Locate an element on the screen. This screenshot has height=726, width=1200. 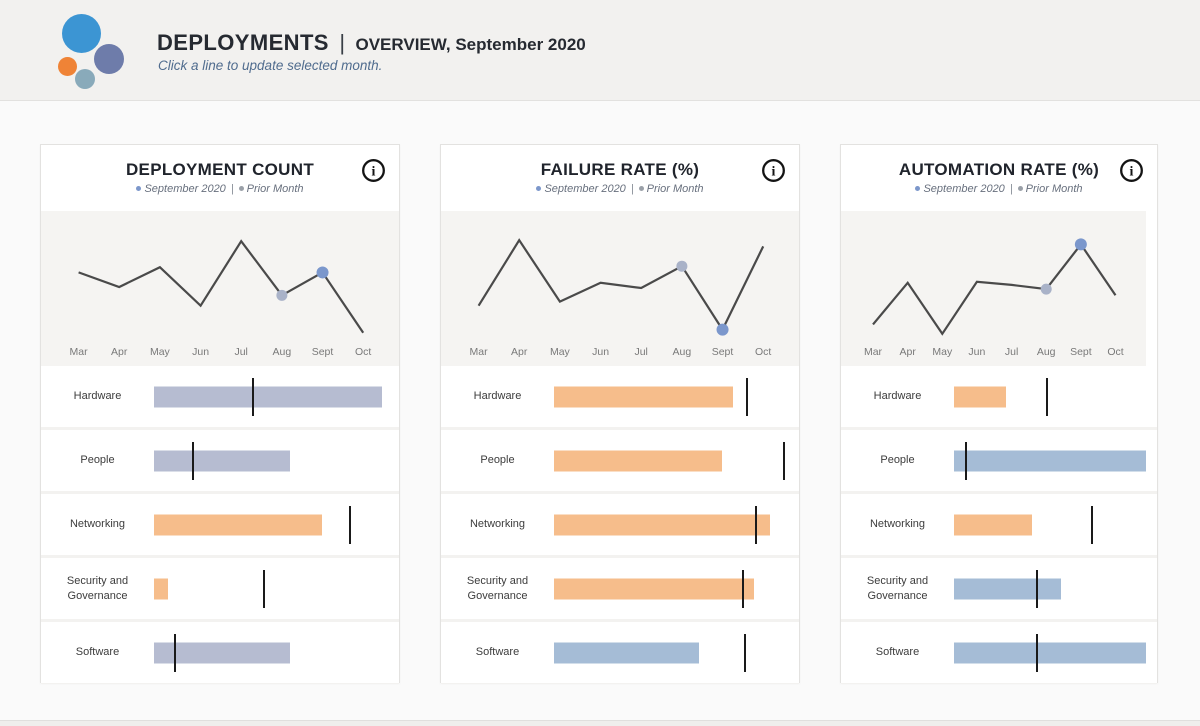
month-axis-label: Aug is located at coordinates (1046, 352).